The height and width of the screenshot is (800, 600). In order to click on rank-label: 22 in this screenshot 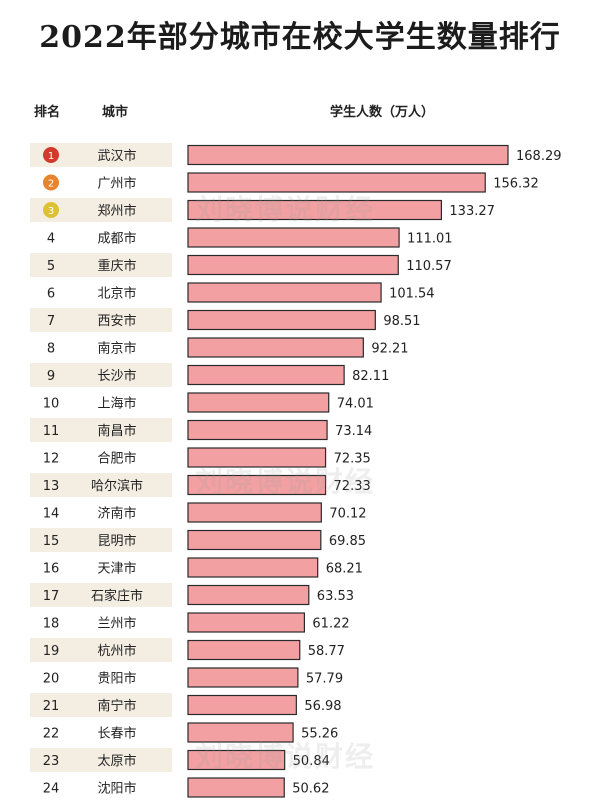, I will do `click(51, 734)`.